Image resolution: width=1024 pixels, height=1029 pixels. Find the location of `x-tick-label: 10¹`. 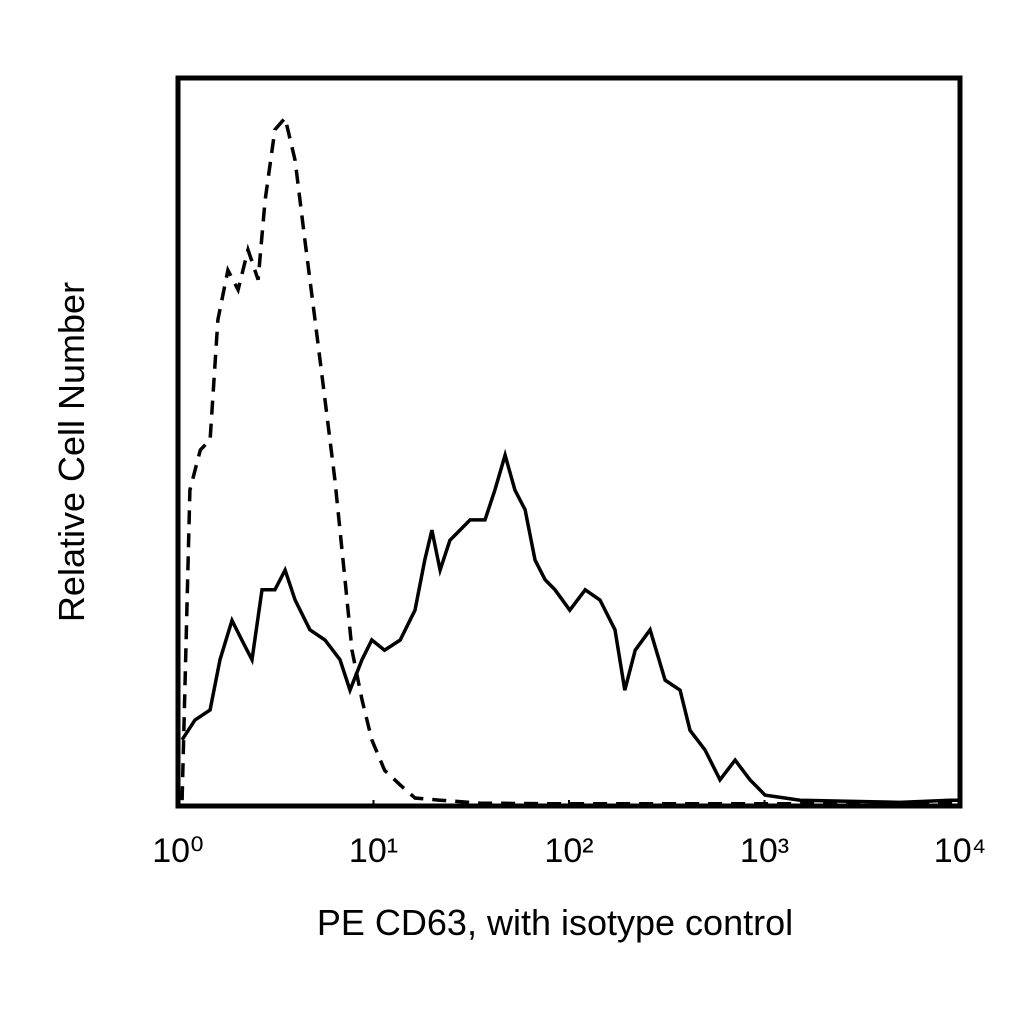

x-tick-label: 10¹ is located at coordinates (373, 851).